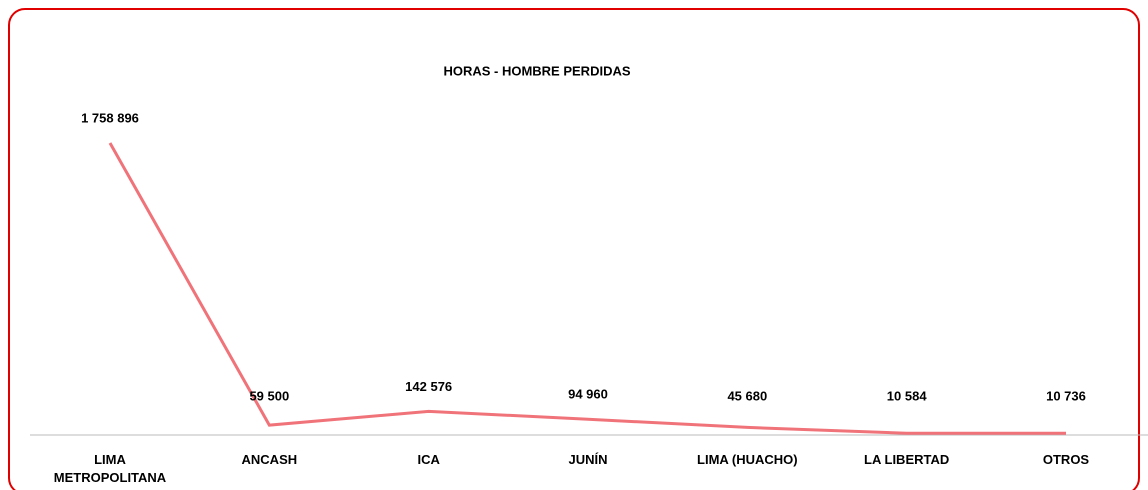  Describe the element at coordinates (1066, 459) in the screenshot. I see `x-tick-label: OTROS` at that location.